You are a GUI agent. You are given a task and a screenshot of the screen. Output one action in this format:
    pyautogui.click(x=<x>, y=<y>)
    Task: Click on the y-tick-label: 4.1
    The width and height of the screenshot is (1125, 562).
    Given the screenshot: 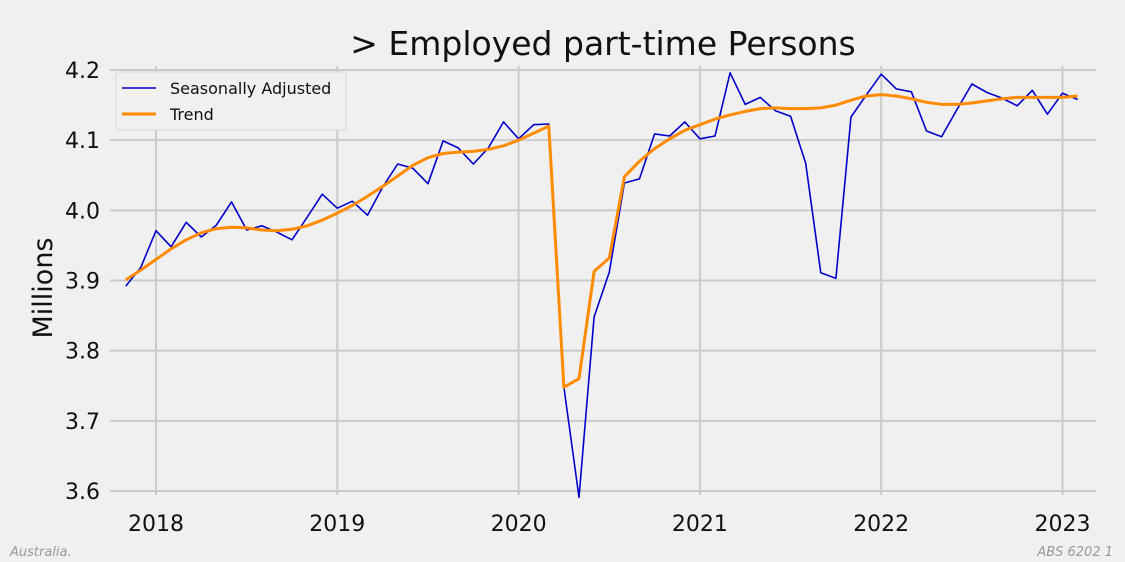 What is the action you would take?
    pyautogui.click(x=82, y=141)
    